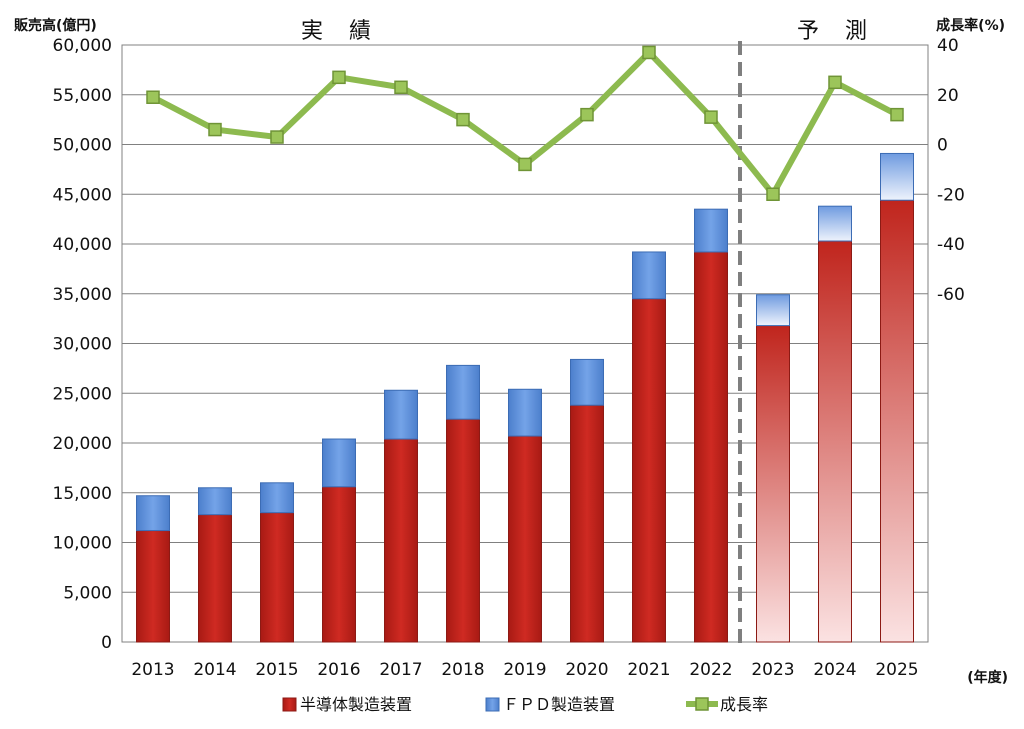 The width and height of the screenshot is (1024, 729). What do you see at coordinates (82, 295) in the screenshot?
I see `y-tick-label: 35,000` at bounding box center [82, 295].